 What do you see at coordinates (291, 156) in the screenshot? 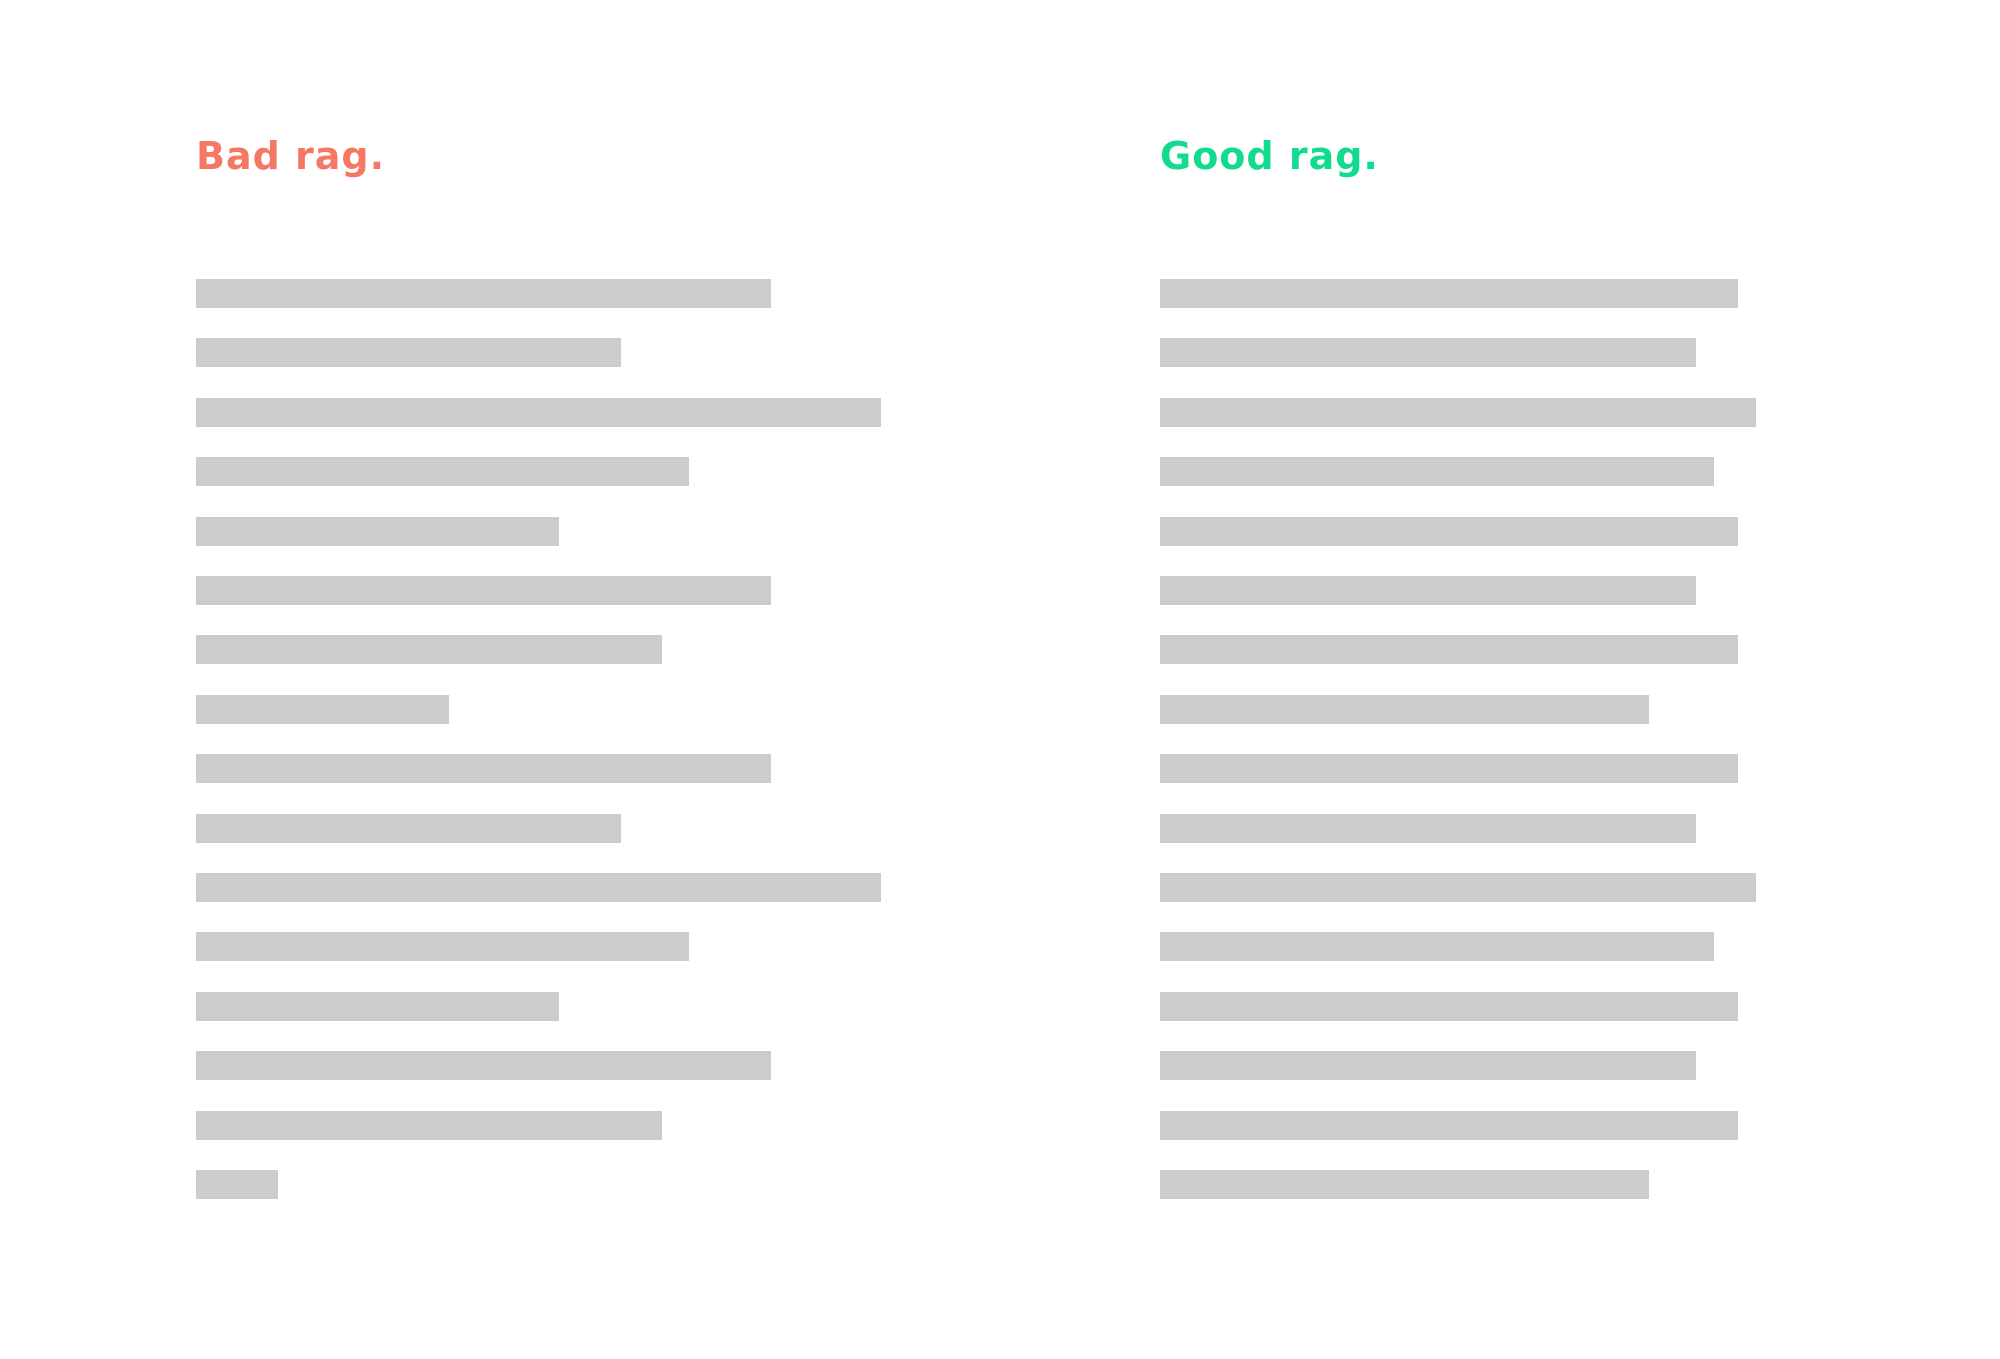
I see `bad-rag-title: Bad rag.` at bounding box center [291, 156].